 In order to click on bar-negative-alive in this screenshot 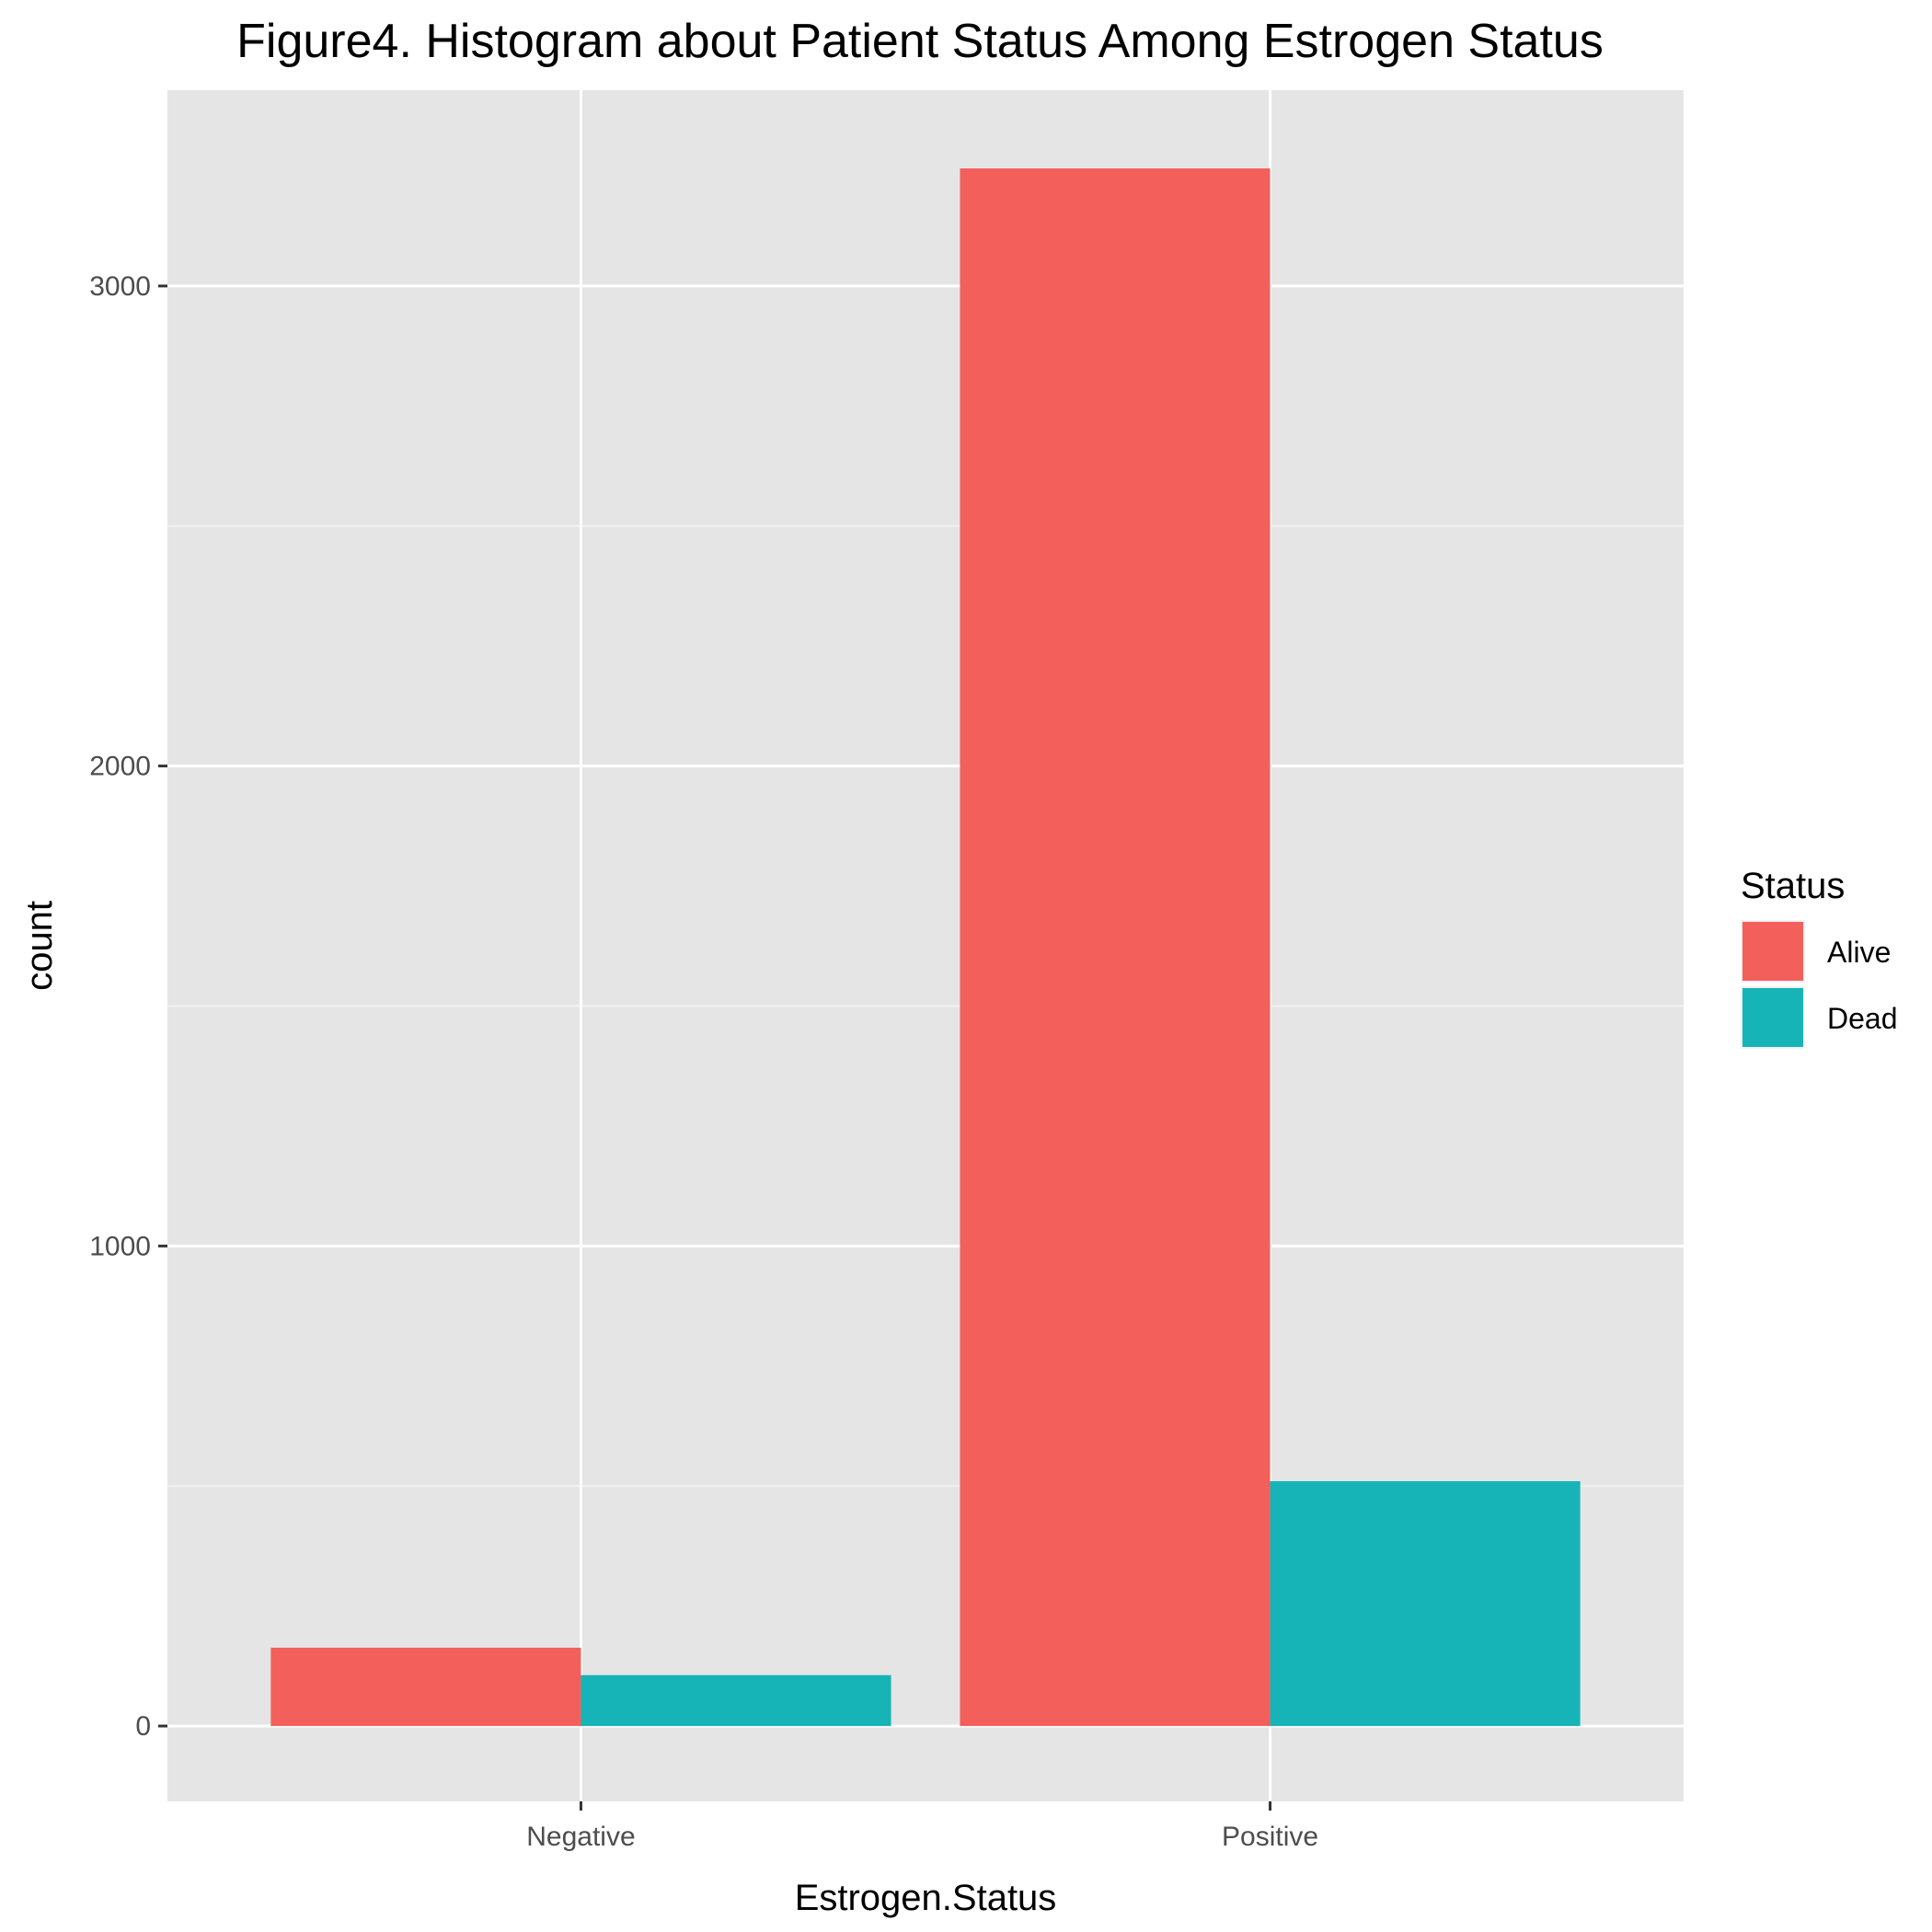, I will do `click(425, 1687)`.